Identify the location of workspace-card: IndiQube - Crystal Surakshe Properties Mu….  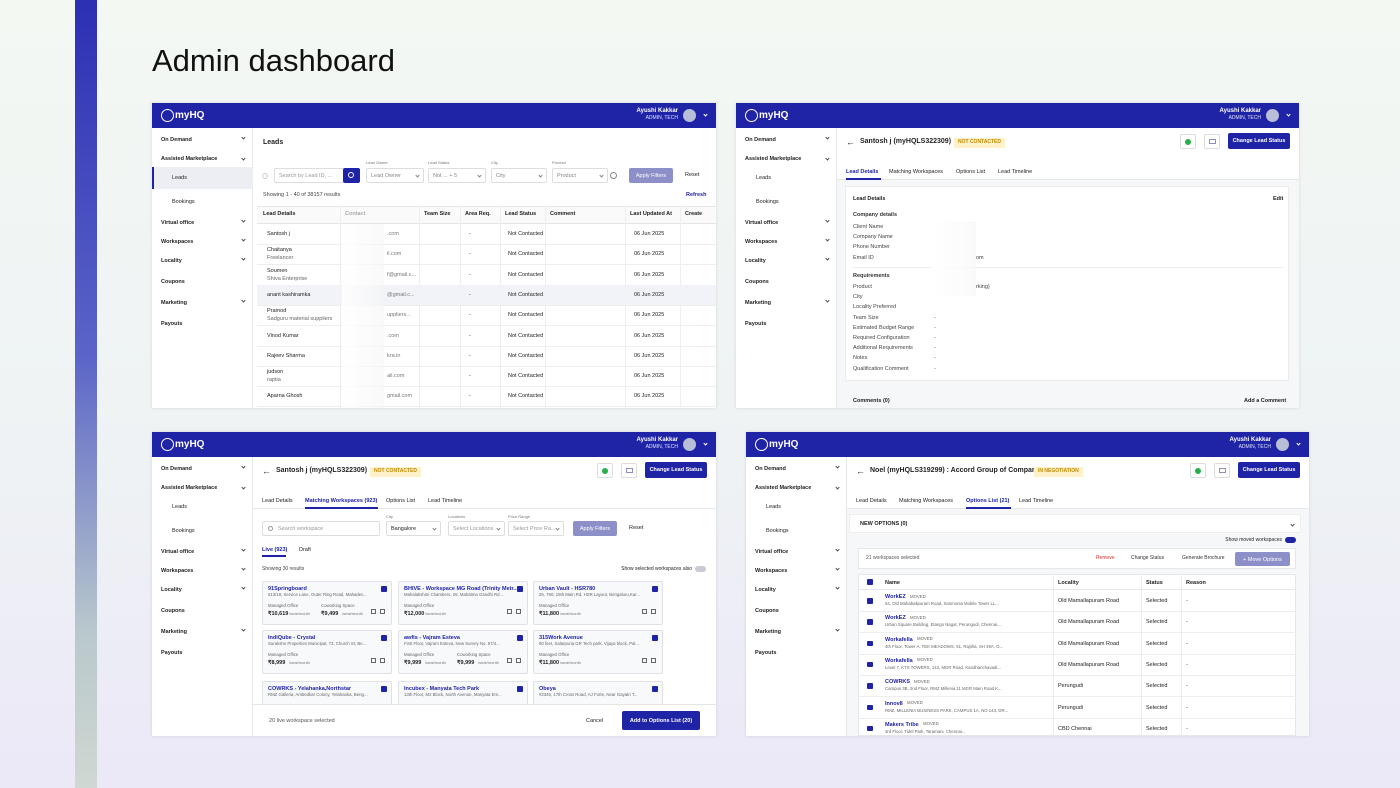
(327, 652).